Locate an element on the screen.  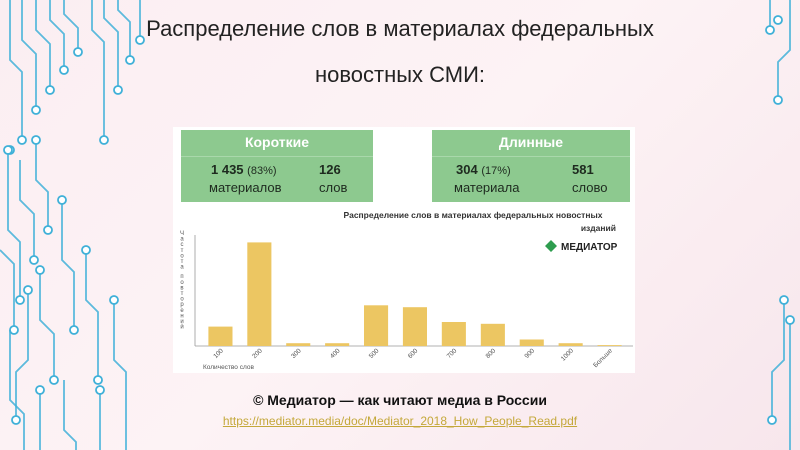
long-materials-box: Длинные 304 (17%) материала 581 слово is located at coordinates (531, 166).